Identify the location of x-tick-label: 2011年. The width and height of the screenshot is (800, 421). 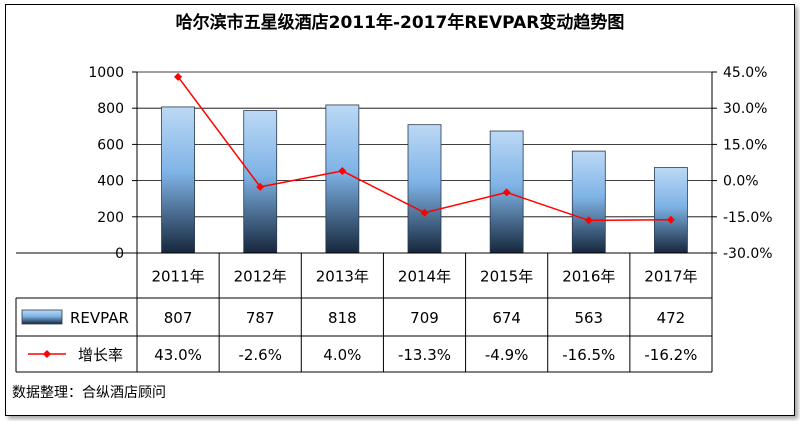
(177, 277).